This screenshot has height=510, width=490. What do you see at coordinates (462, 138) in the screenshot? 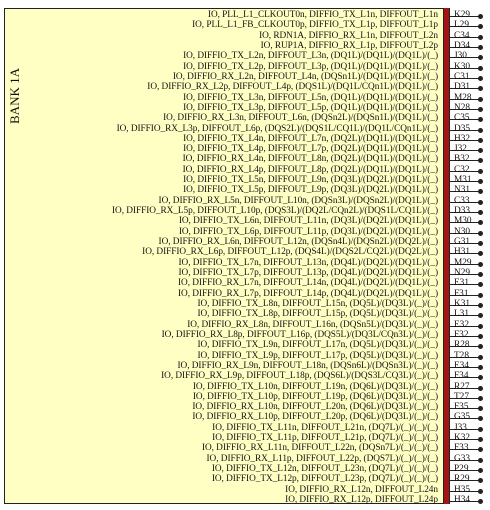
I see `pin-number: H32` at bounding box center [462, 138].